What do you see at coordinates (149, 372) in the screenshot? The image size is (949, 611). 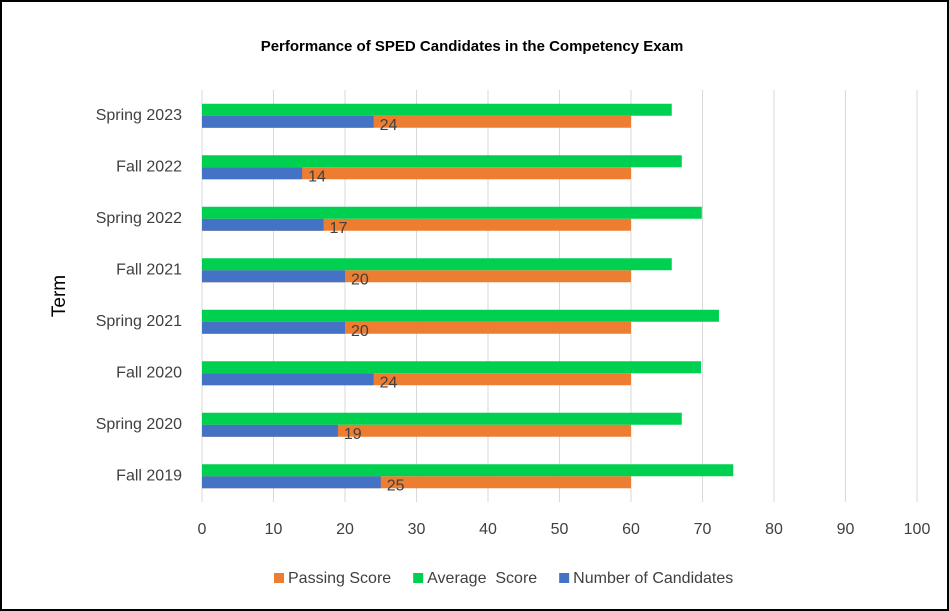 I see `y-tick-label: Fall 2020` at bounding box center [149, 372].